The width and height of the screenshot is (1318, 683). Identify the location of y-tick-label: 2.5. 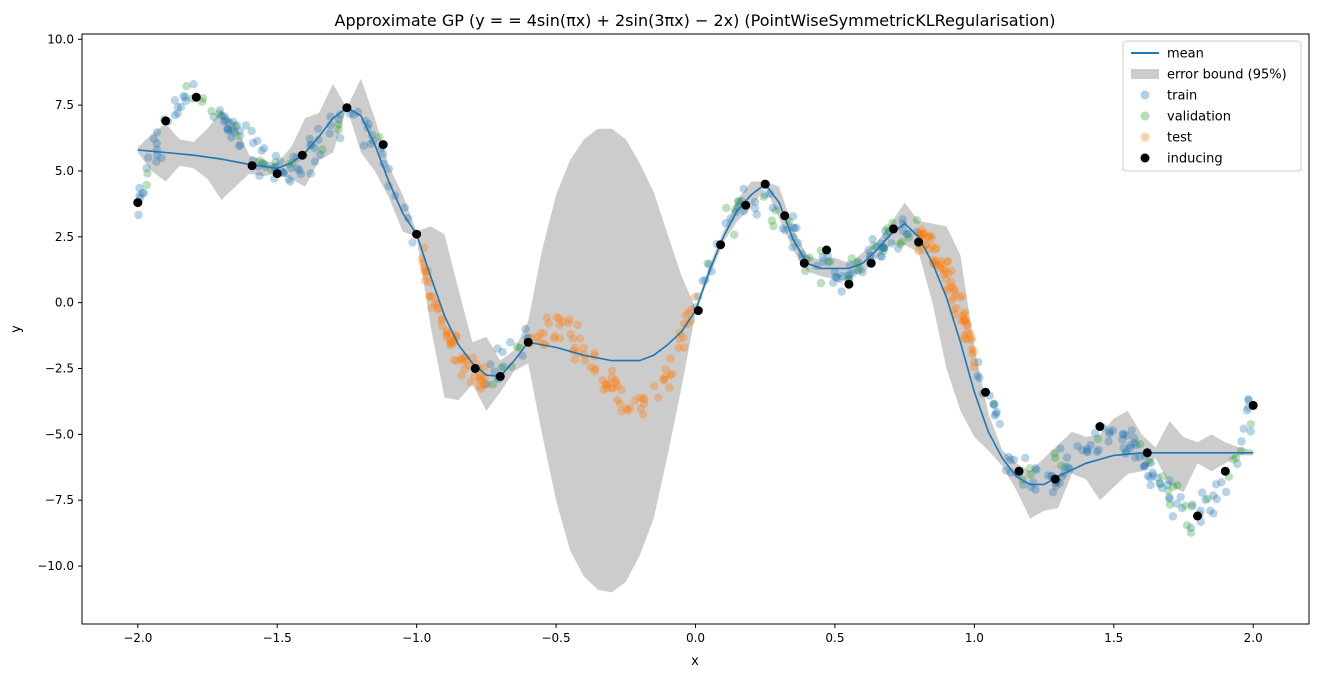
(64, 237).